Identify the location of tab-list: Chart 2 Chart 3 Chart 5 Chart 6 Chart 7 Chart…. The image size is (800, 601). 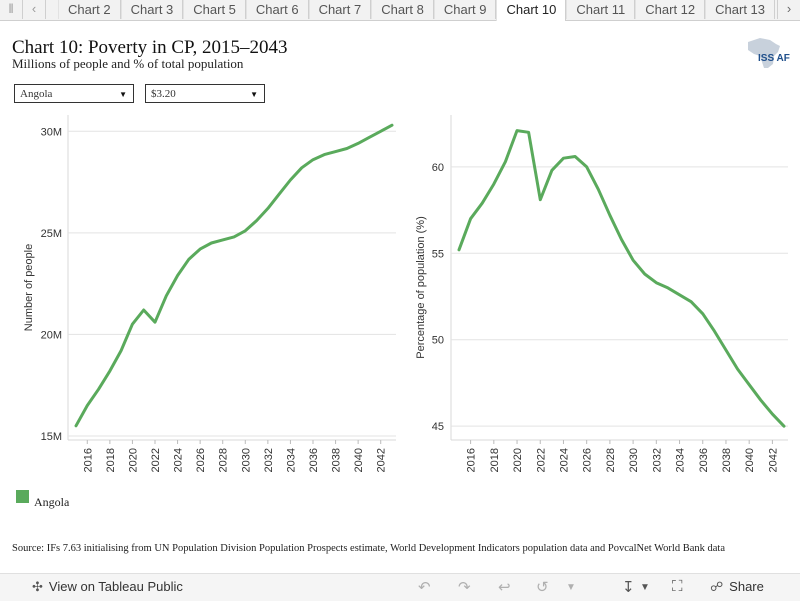
(417, 10).